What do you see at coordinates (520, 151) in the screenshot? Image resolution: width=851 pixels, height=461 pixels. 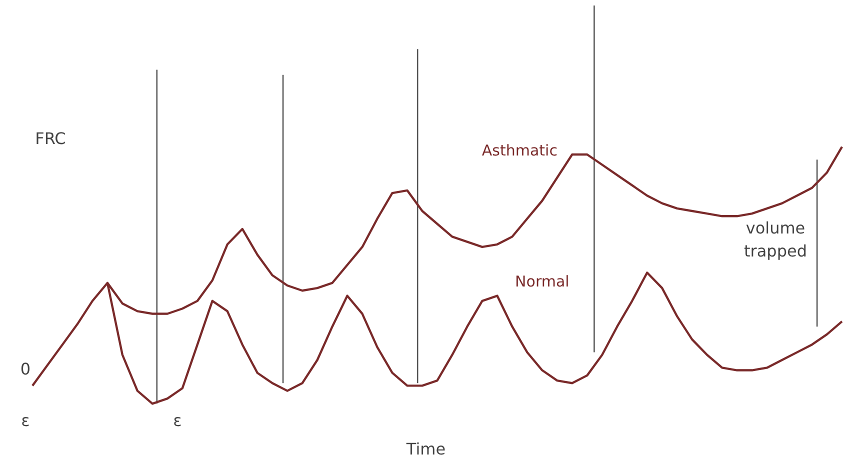 I see `series-label: Asthmatic` at bounding box center [520, 151].